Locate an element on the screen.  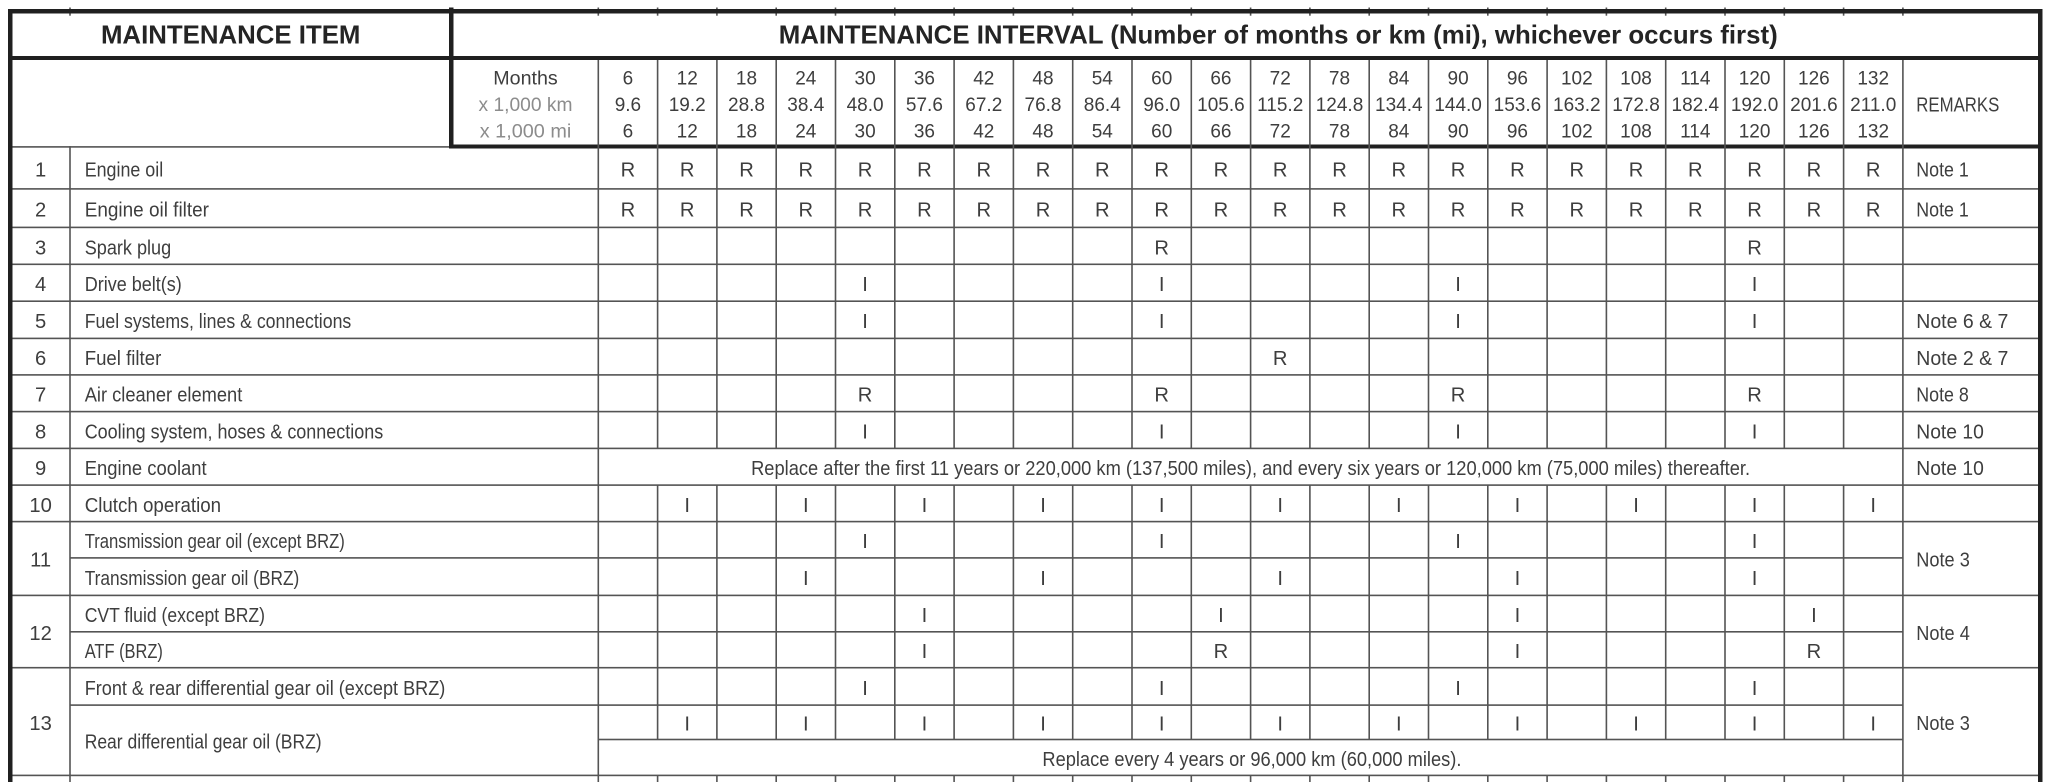
svg-text: 132 is located at coordinates (1873, 79).